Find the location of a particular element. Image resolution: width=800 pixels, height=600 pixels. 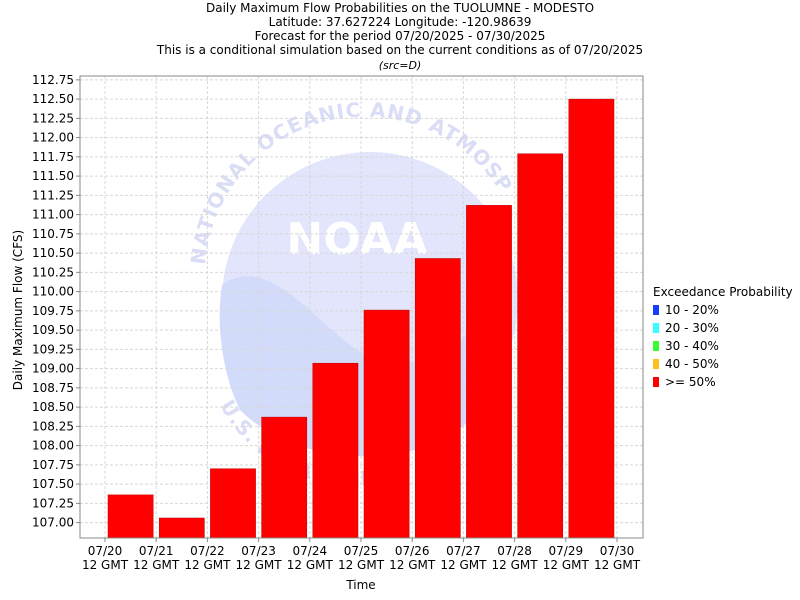

y-tick-label: 112.00 is located at coordinates (53, 138).